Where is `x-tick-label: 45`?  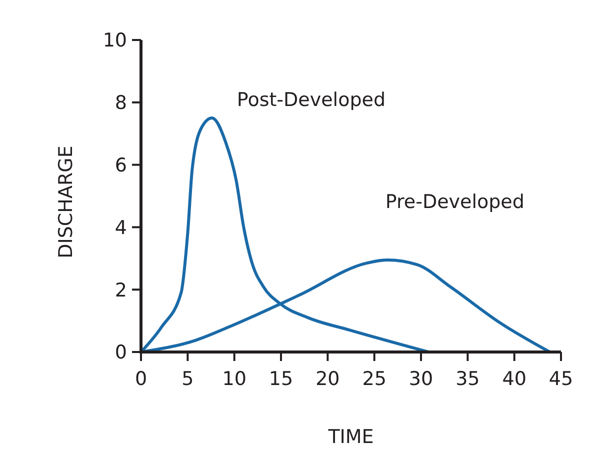 x-tick-label: 45 is located at coordinates (561, 379).